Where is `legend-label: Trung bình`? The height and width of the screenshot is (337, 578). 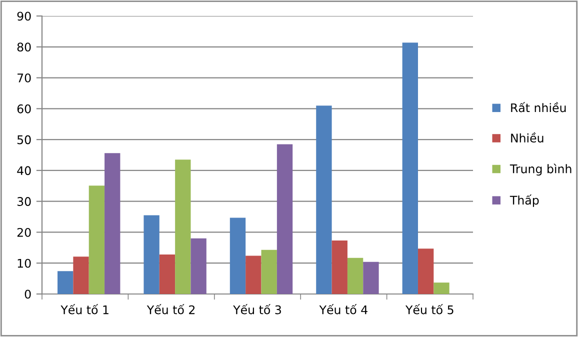 legend-label: Trung bình is located at coordinates (541, 170).